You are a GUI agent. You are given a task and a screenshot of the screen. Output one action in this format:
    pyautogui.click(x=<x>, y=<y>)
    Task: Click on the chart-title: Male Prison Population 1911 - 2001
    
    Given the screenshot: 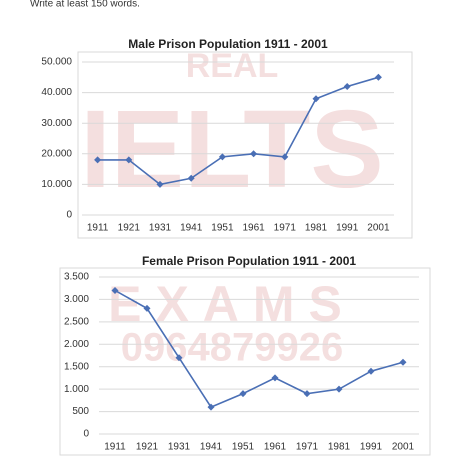 What is the action you would take?
    pyautogui.click(x=228, y=44)
    